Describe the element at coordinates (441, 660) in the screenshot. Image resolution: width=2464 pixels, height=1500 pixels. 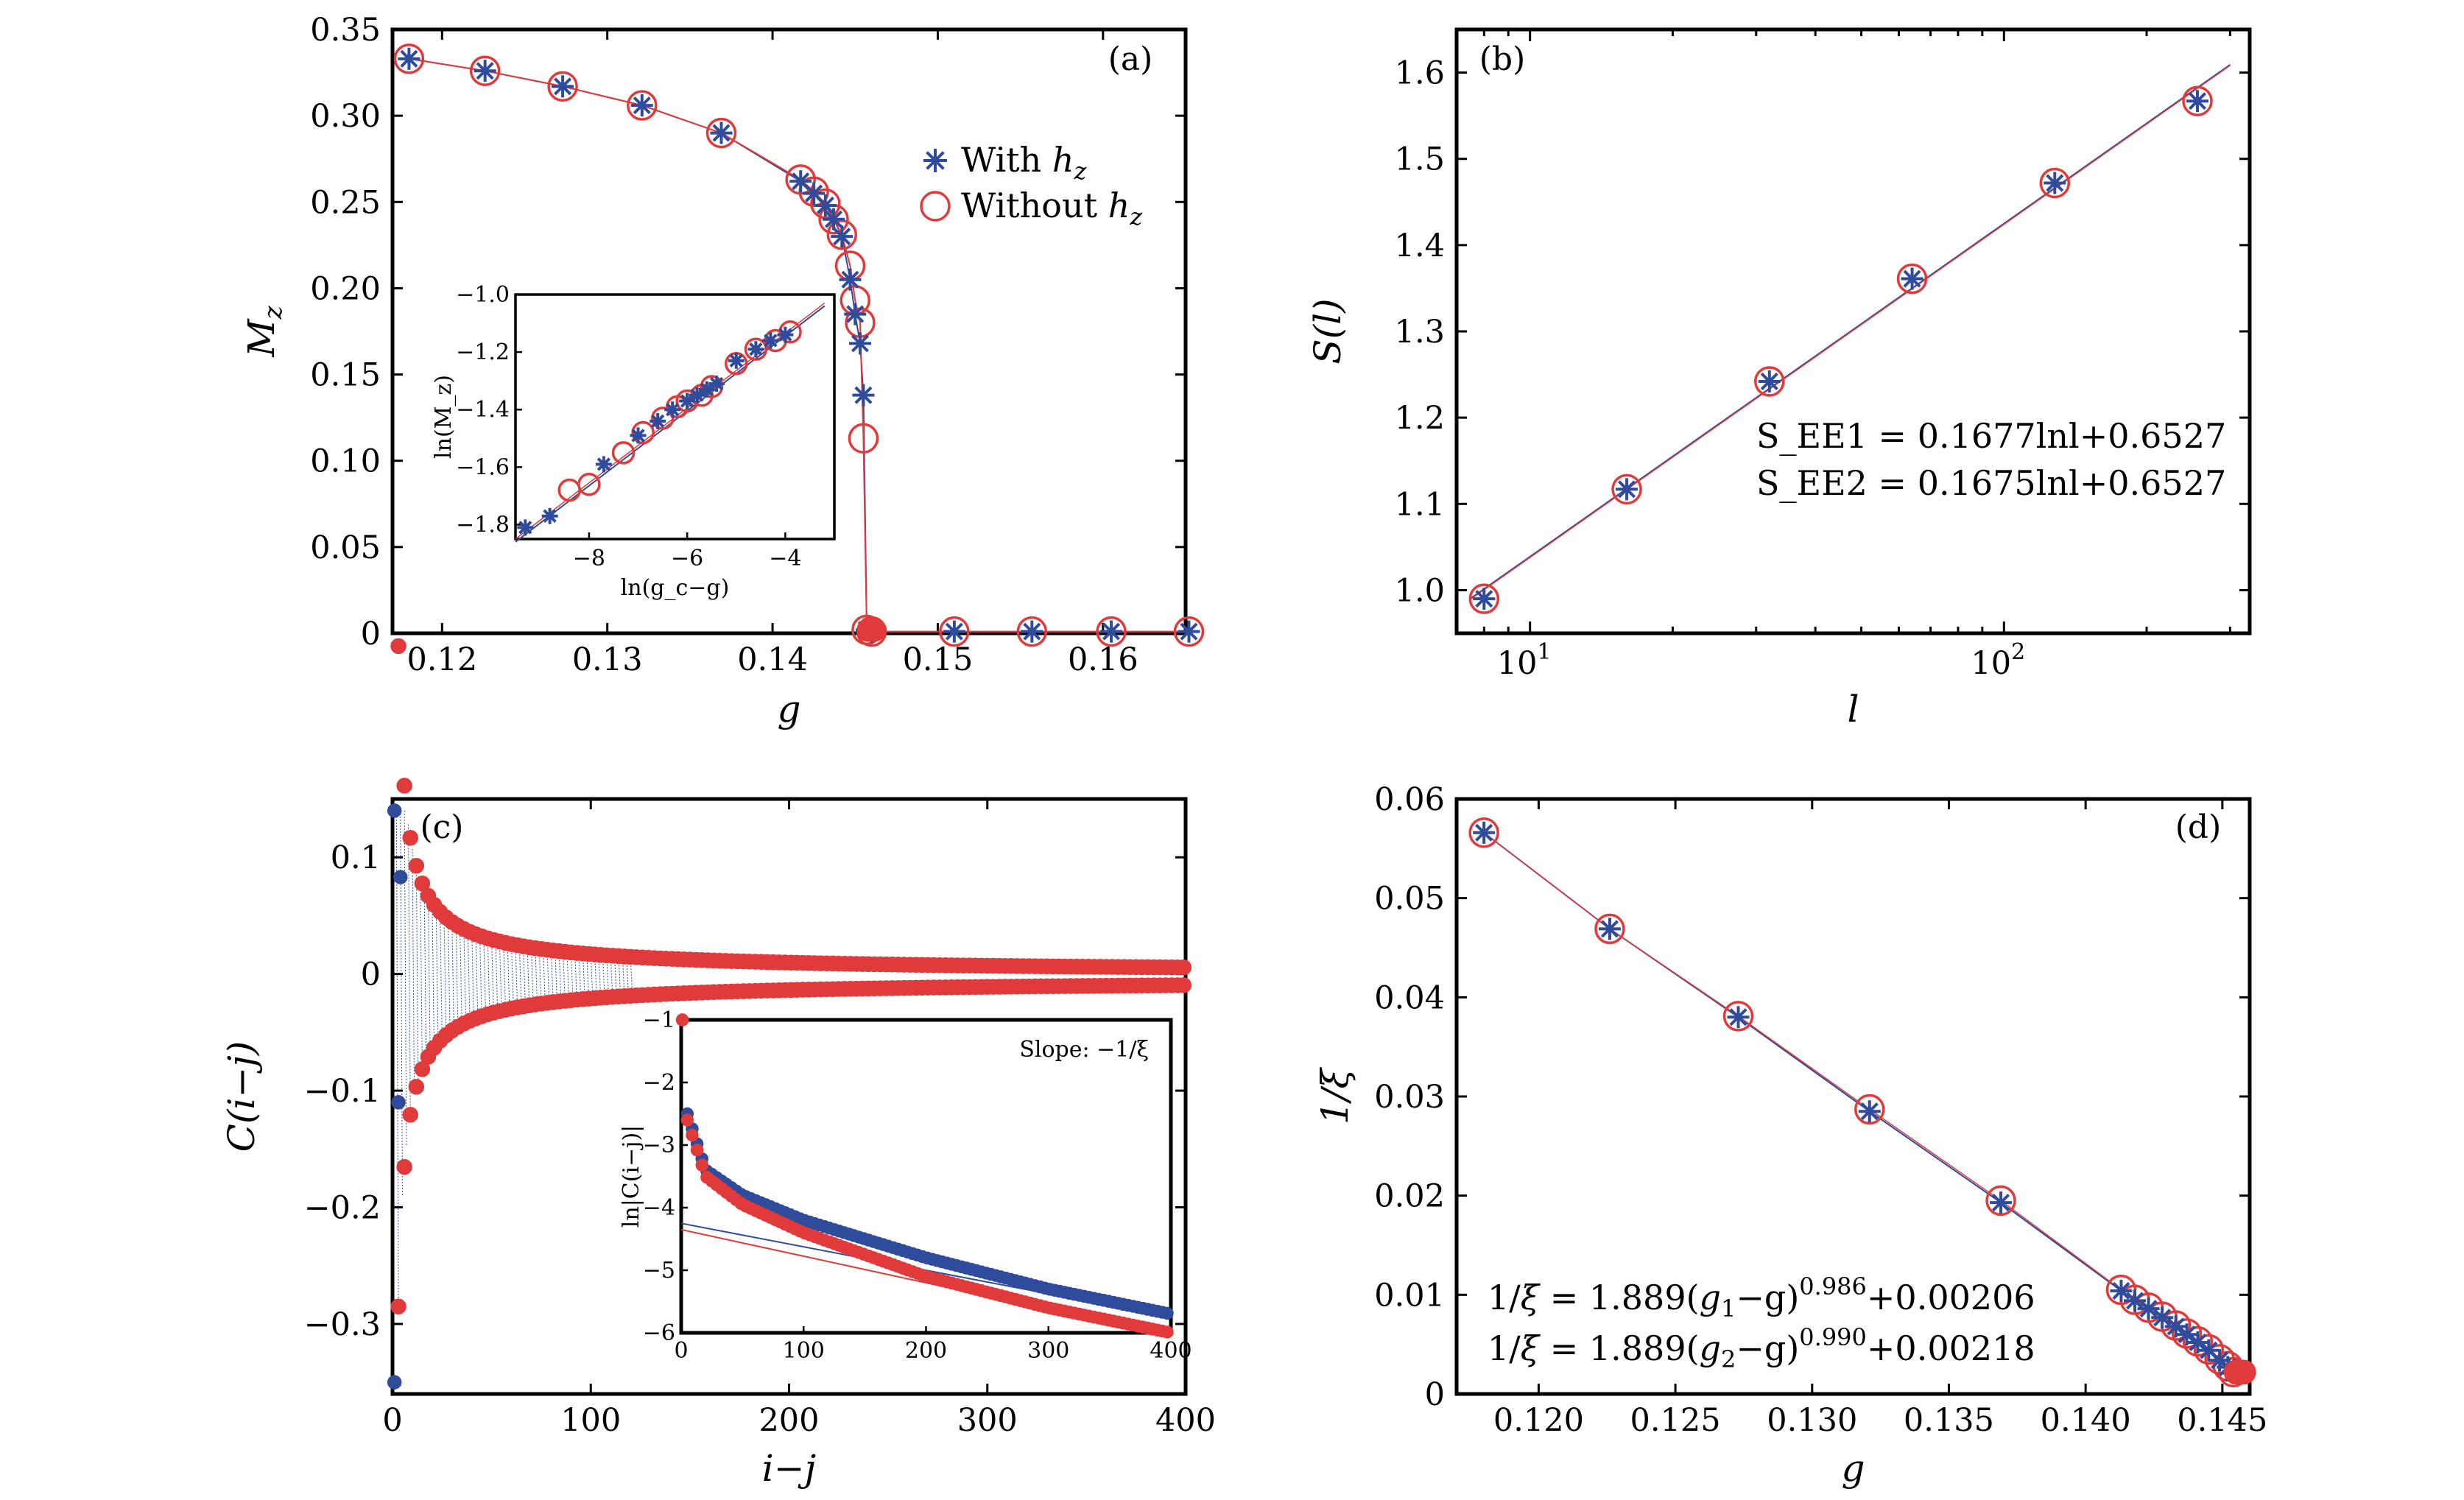
I see `x-tick-label: 0.12` at that location.